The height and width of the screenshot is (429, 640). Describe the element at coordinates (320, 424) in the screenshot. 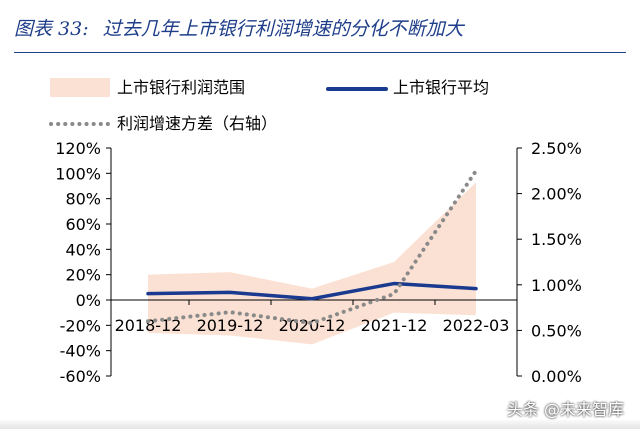

I see `bottom-strip` at that location.